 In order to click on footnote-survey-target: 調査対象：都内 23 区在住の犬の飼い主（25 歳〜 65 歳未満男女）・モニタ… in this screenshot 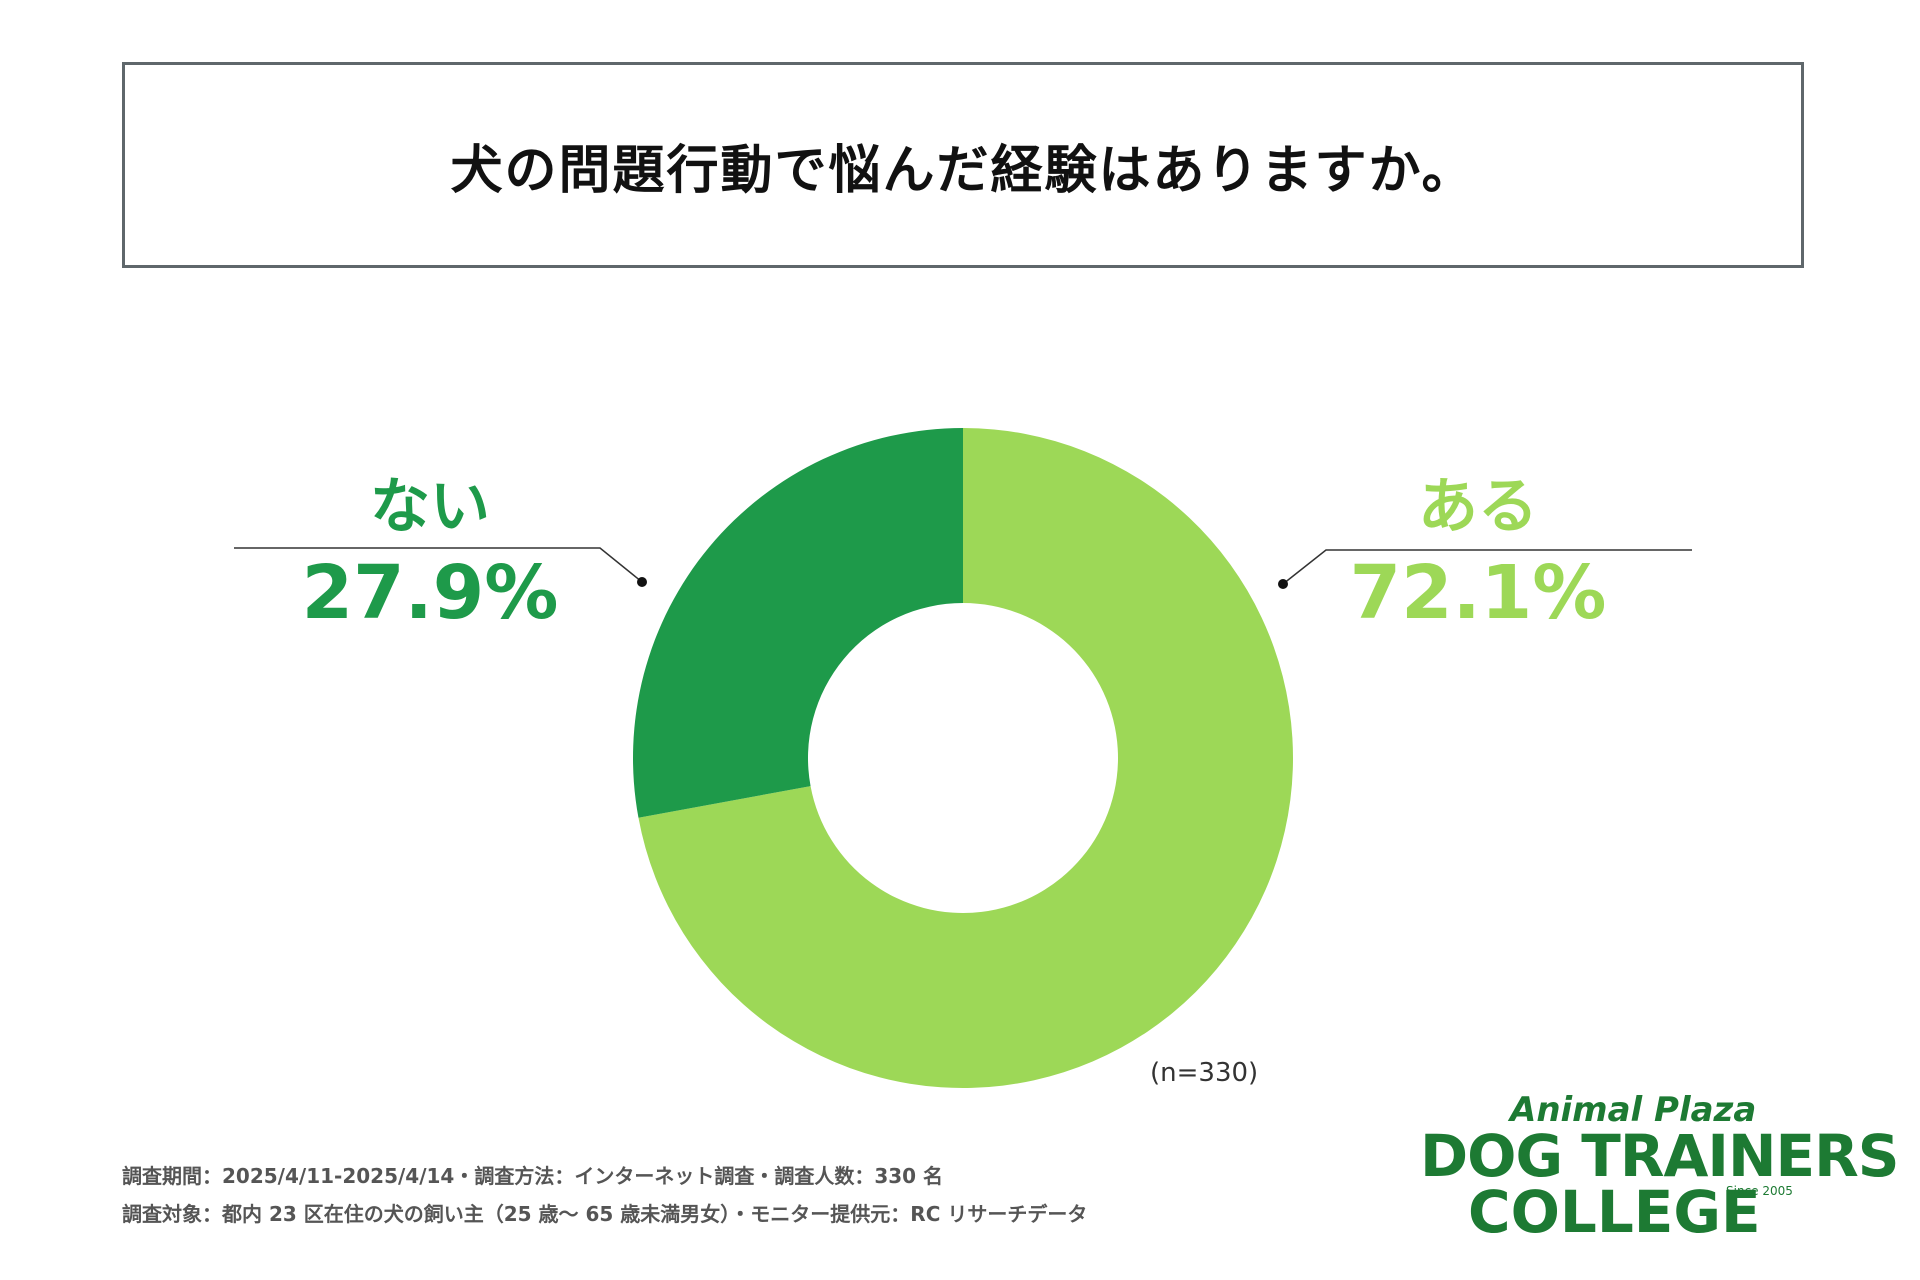, I will do `click(605, 1214)`.